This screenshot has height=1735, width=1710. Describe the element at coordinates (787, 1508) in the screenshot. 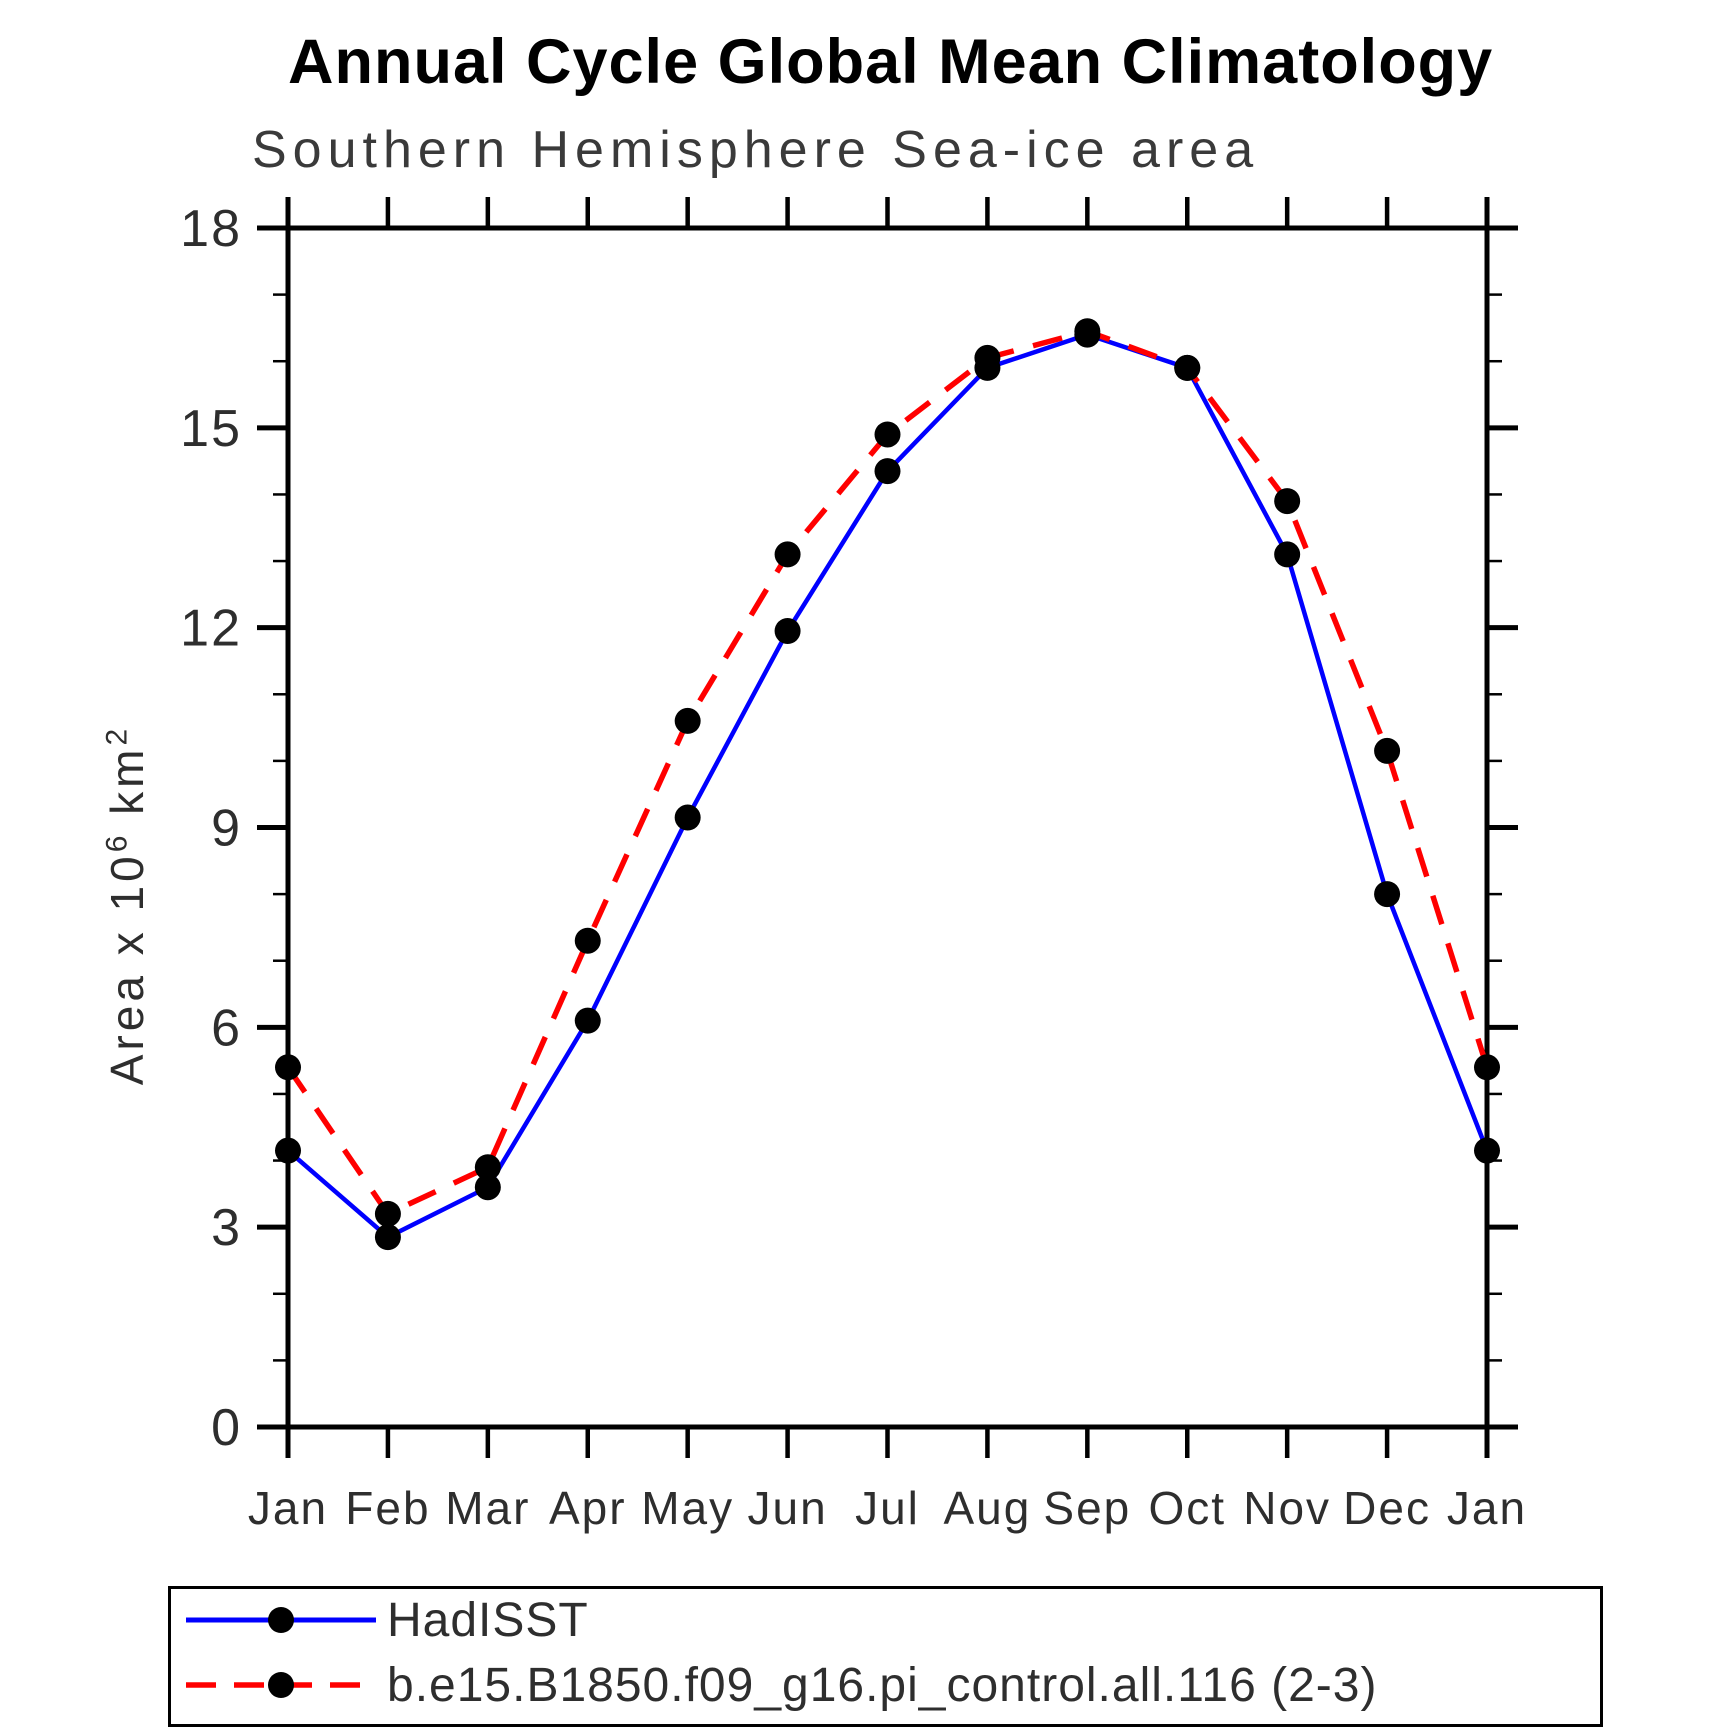

I see `x-tick-label: Jun` at that location.